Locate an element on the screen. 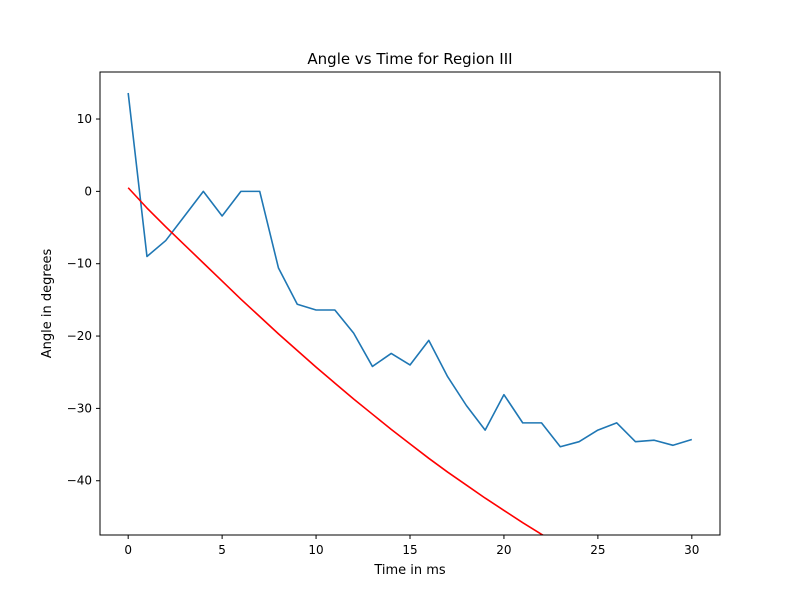 The image size is (800, 600). x-tick-label: 25 is located at coordinates (597, 550).